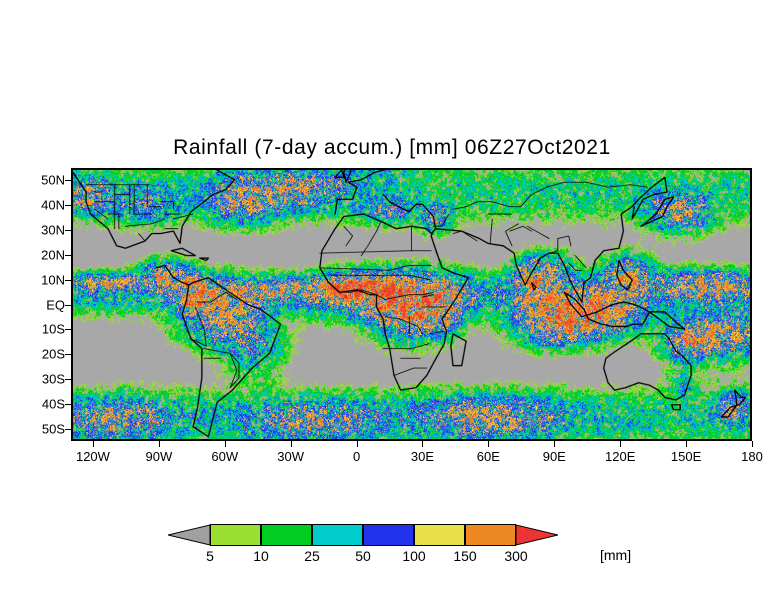 The image size is (784, 612). What do you see at coordinates (291, 456) in the screenshot?
I see `x-axis-tick-label: 30W` at bounding box center [291, 456].